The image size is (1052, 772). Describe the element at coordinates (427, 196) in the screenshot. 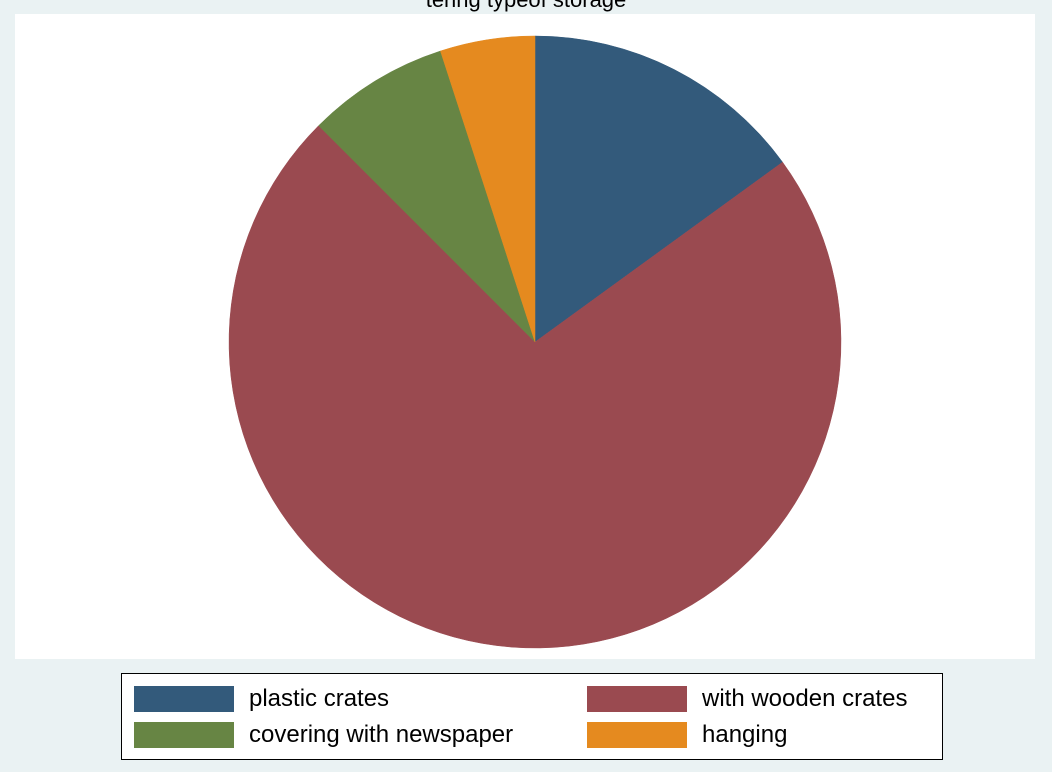

I see `pie-slice-covering-with-newspaper` at that location.